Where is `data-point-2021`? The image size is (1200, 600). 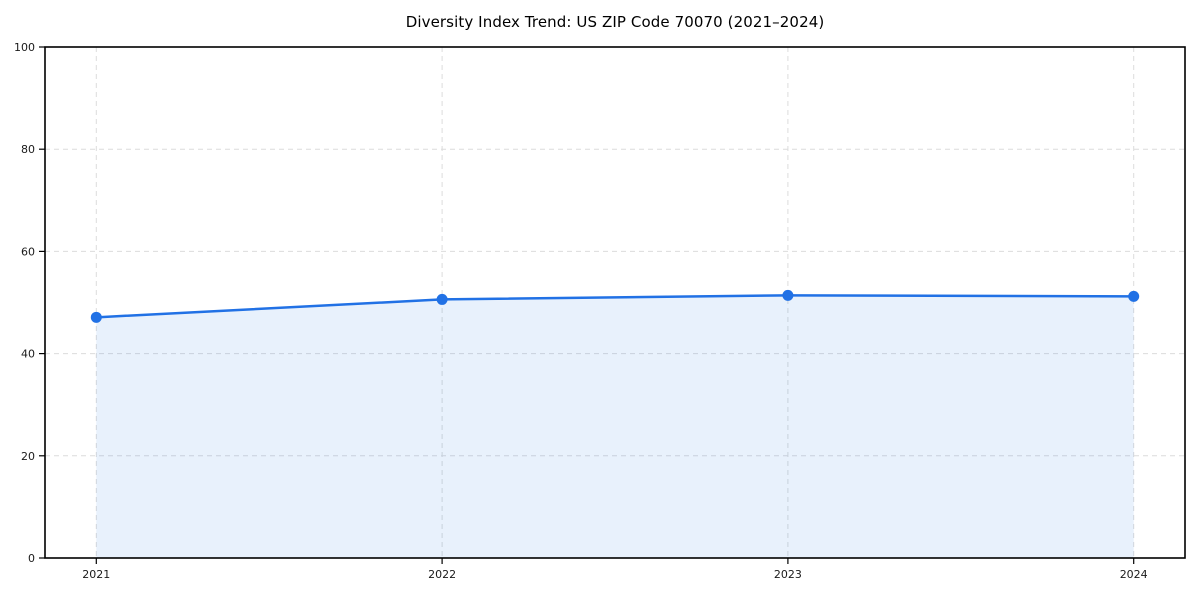
data-point-2021 is located at coordinates (96, 317).